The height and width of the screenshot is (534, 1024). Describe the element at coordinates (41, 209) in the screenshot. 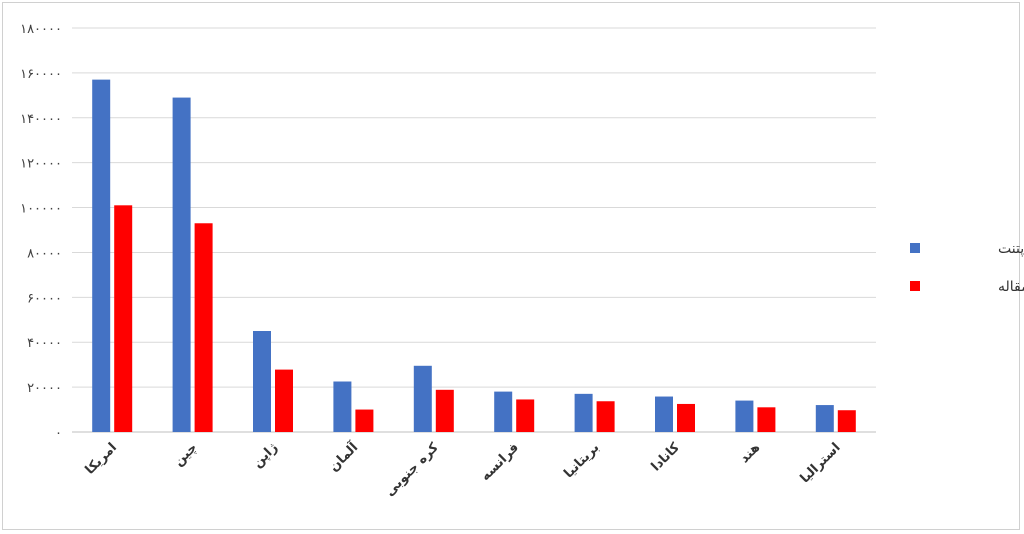

I see `y-tick-label: ۱۰۰۰۰۰` at that location.